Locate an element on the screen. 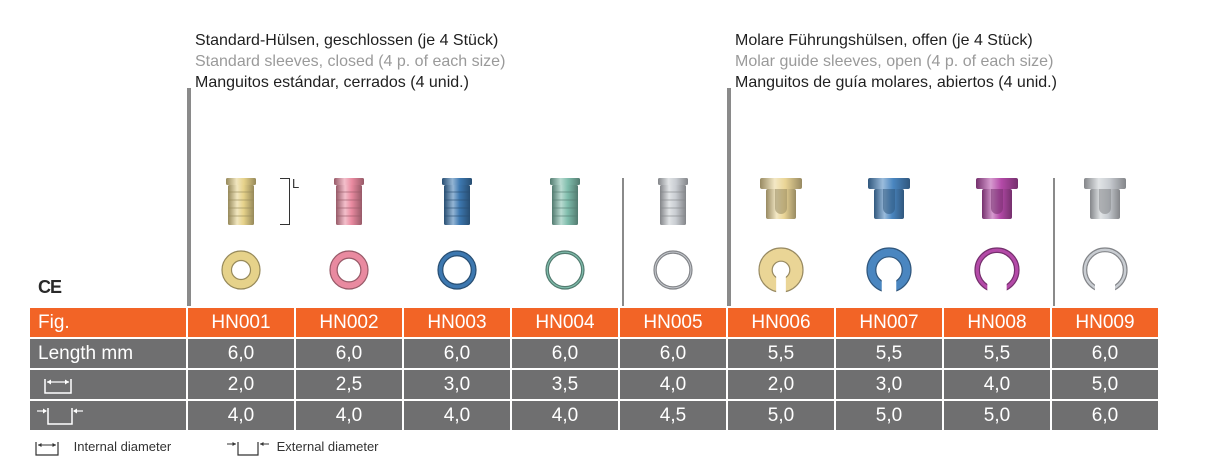  row-label-length: Length mm is located at coordinates (108, 353).